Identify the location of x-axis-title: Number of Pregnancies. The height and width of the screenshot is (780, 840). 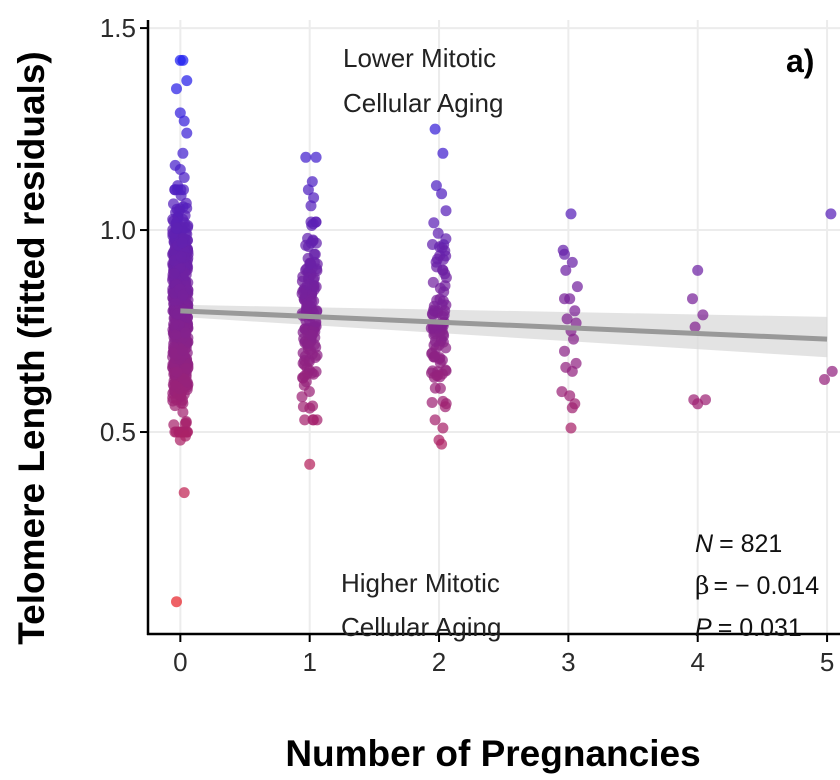
(492, 753).